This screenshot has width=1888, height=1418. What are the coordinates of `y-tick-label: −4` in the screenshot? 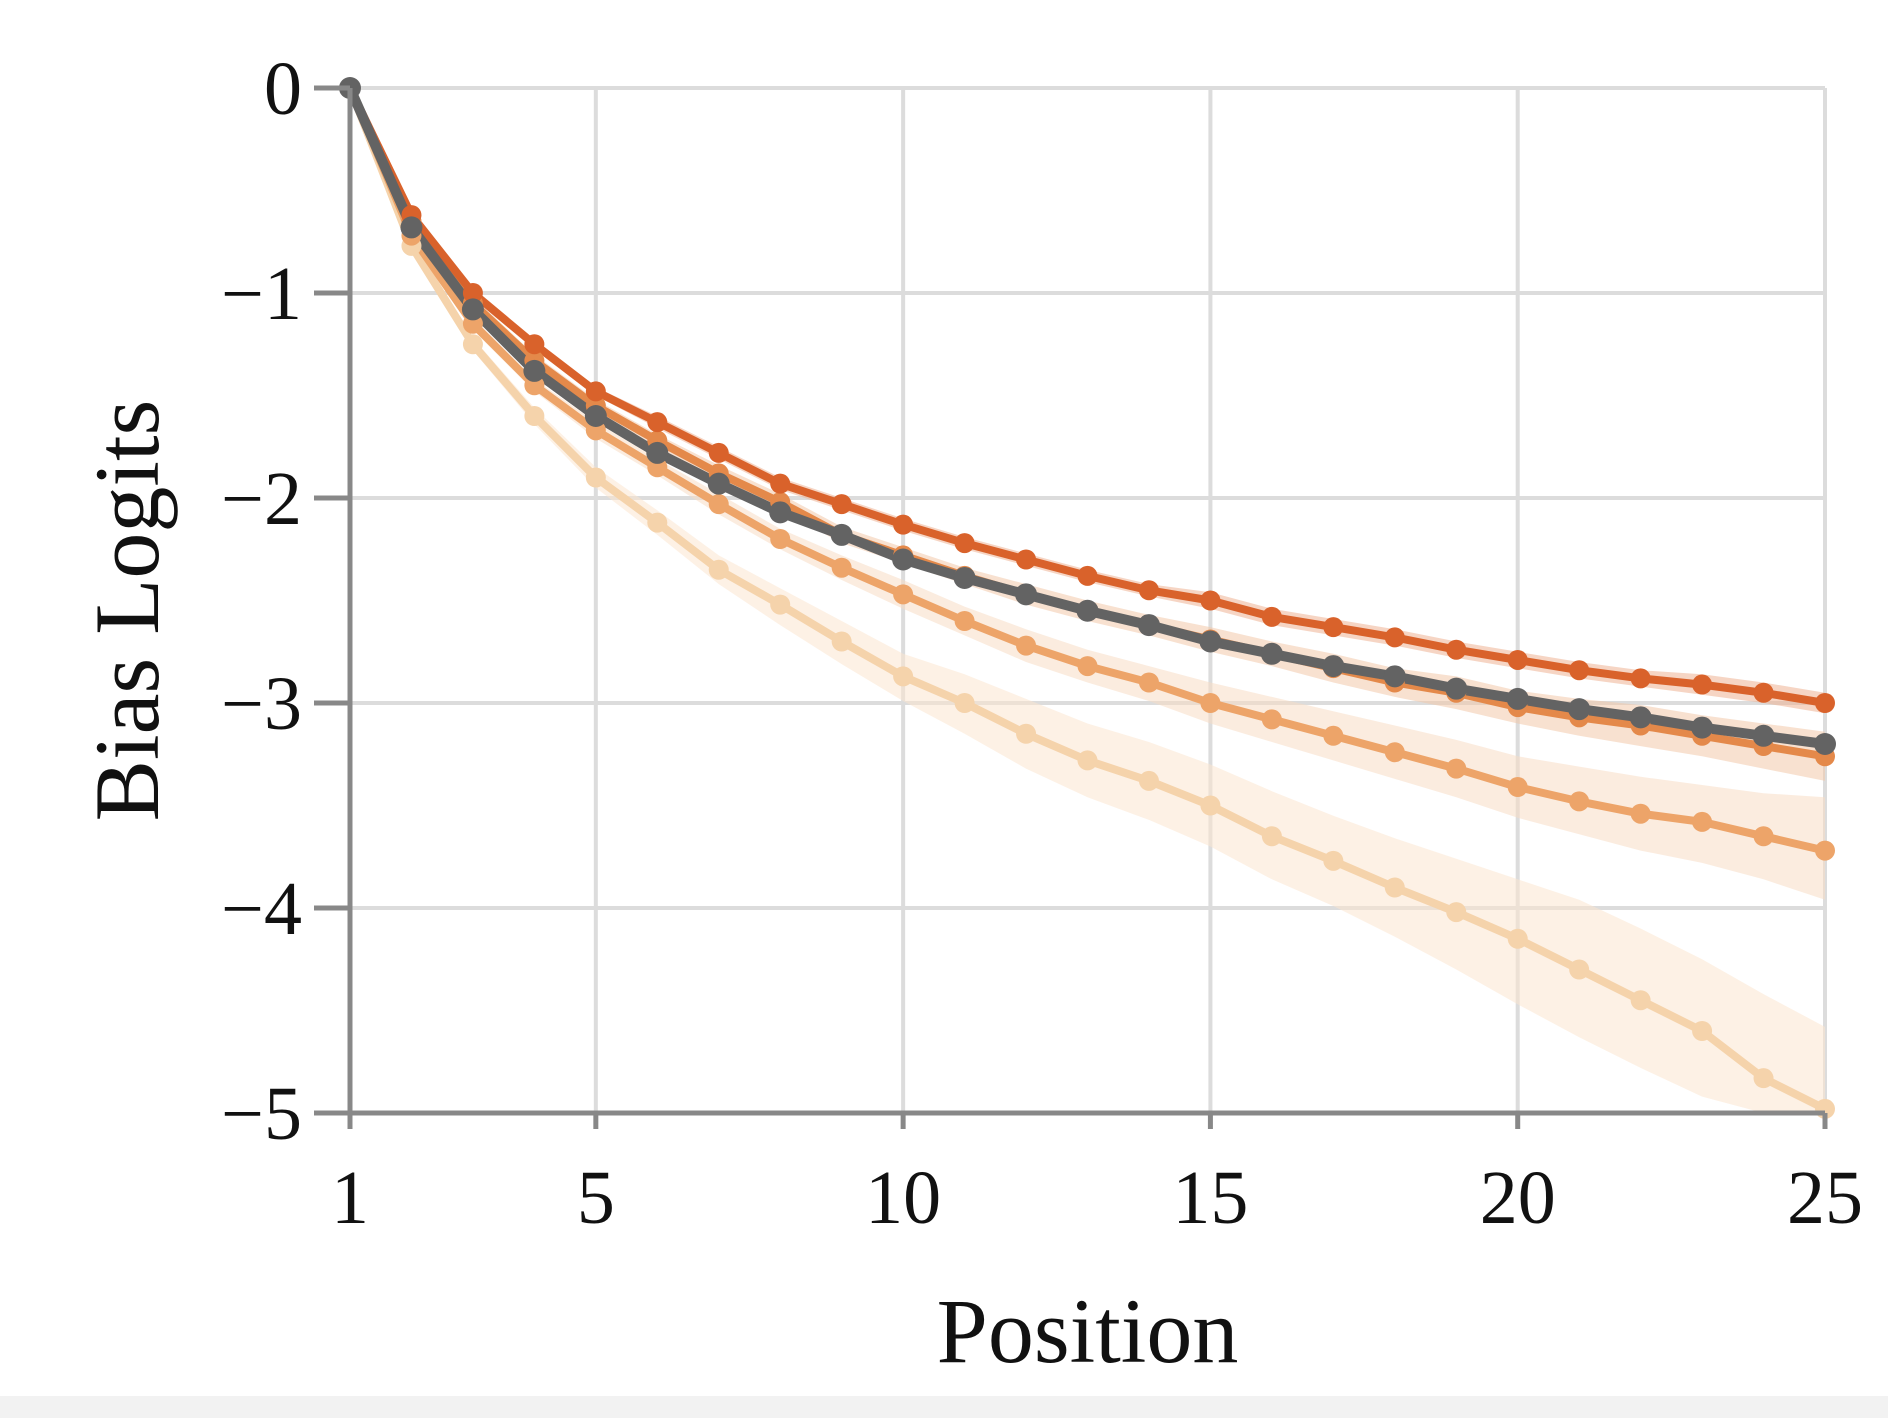 It's located at (261, 909).